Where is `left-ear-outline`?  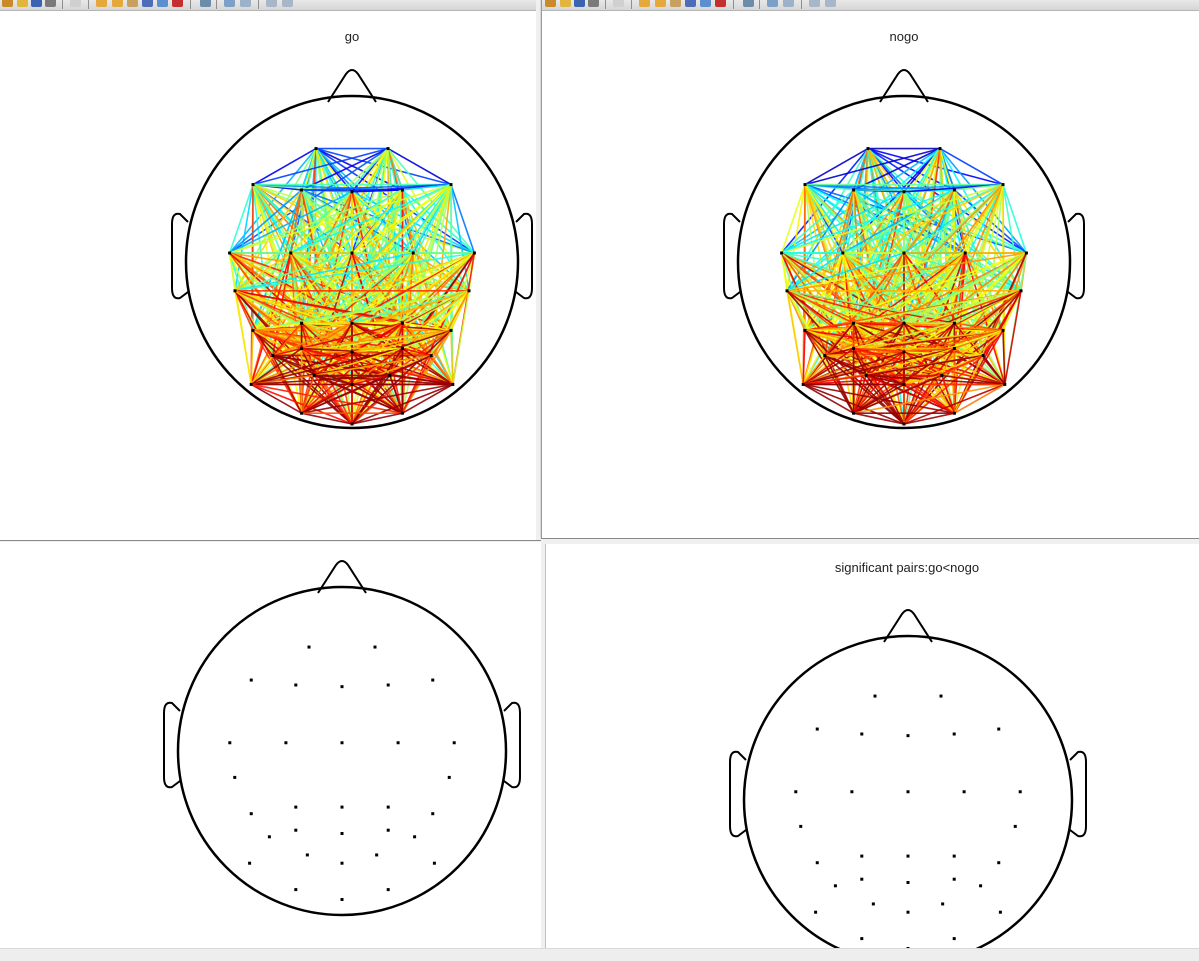 left-ear-outline is located at coordinates (738, 794).